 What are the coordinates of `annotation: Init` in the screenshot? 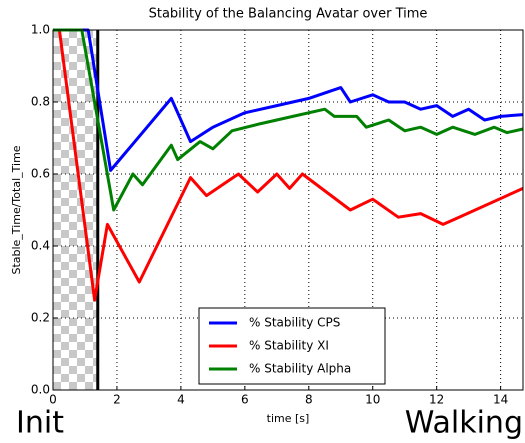 It's located at (40, 423).